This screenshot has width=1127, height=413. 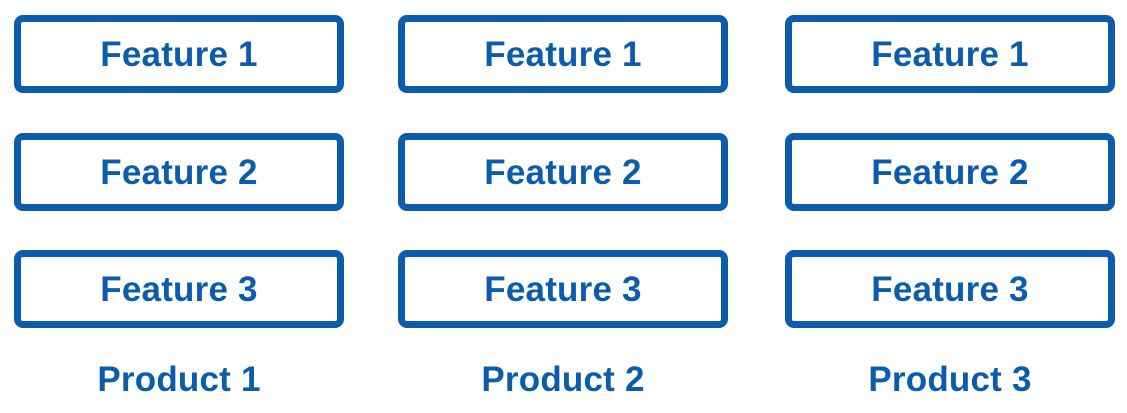 I want to click on product-label: Product 3, so click(x=950, y=379).